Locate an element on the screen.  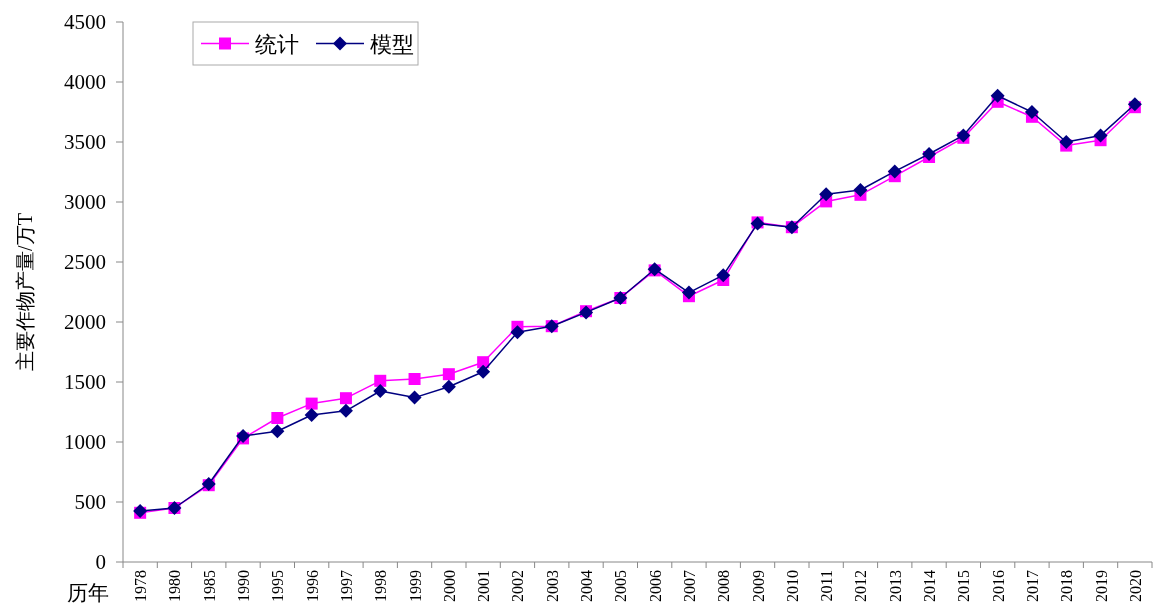
y-tick-label: 3000 is located at coordinates (85, 202).